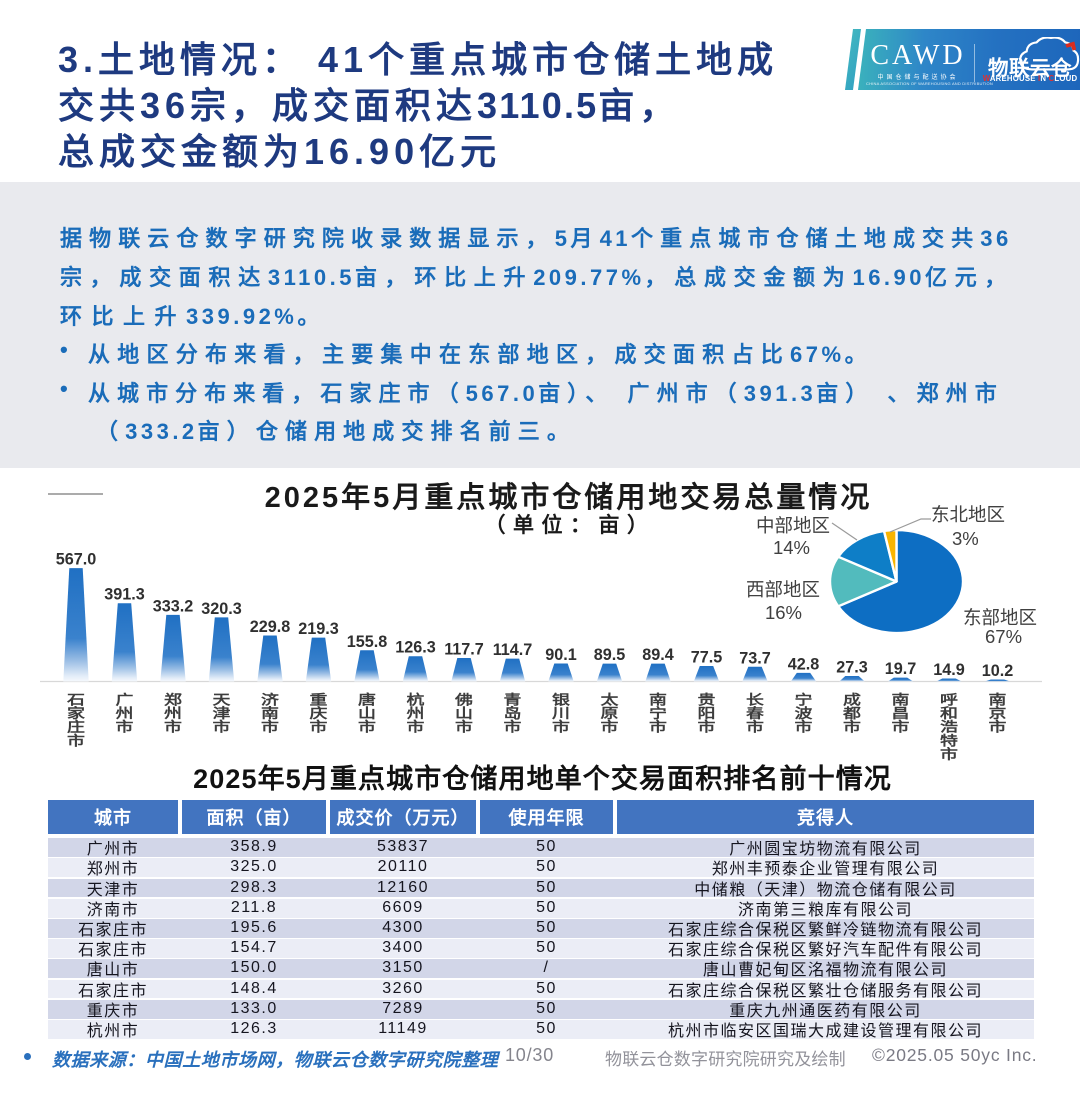 This screenshot has height=1100, width=1080. Describe the element at coordinates (561, 655) in the screenshot. I see `svg-text: 90.1` at that location.